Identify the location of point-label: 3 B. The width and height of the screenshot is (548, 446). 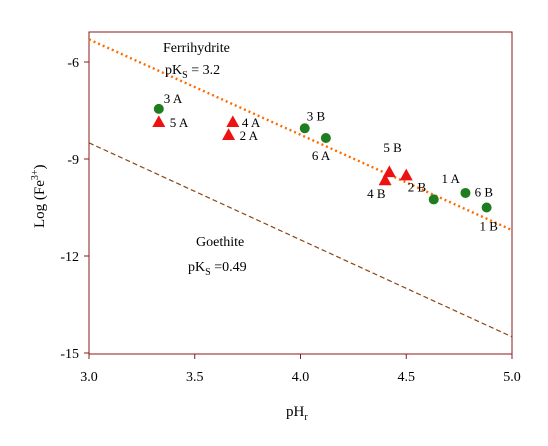
(316, 115).